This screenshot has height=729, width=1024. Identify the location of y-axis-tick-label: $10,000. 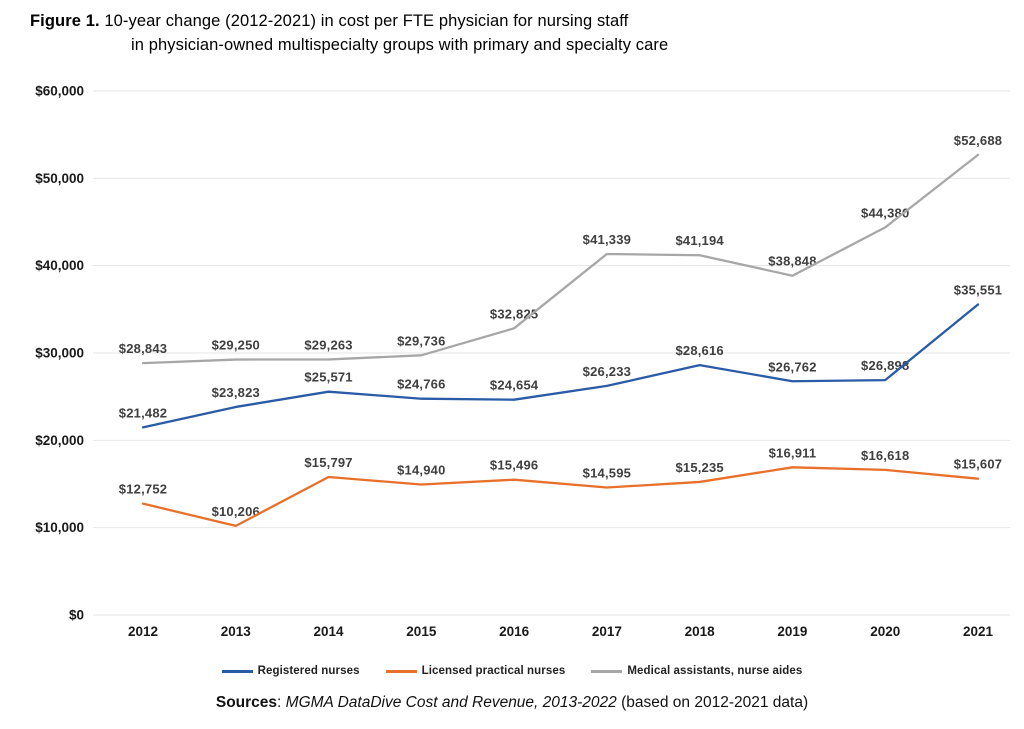
(59, 527).